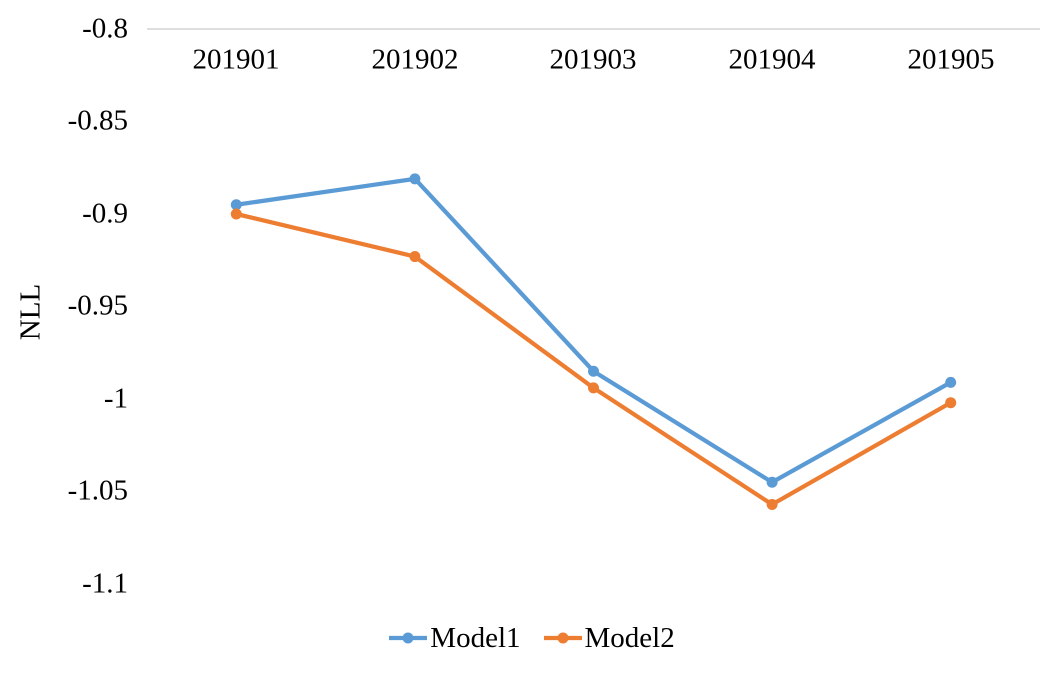  Describe the element at coordinates (97, 305) in the screenshot. I see `y-tick-label: -0.95` at that location.